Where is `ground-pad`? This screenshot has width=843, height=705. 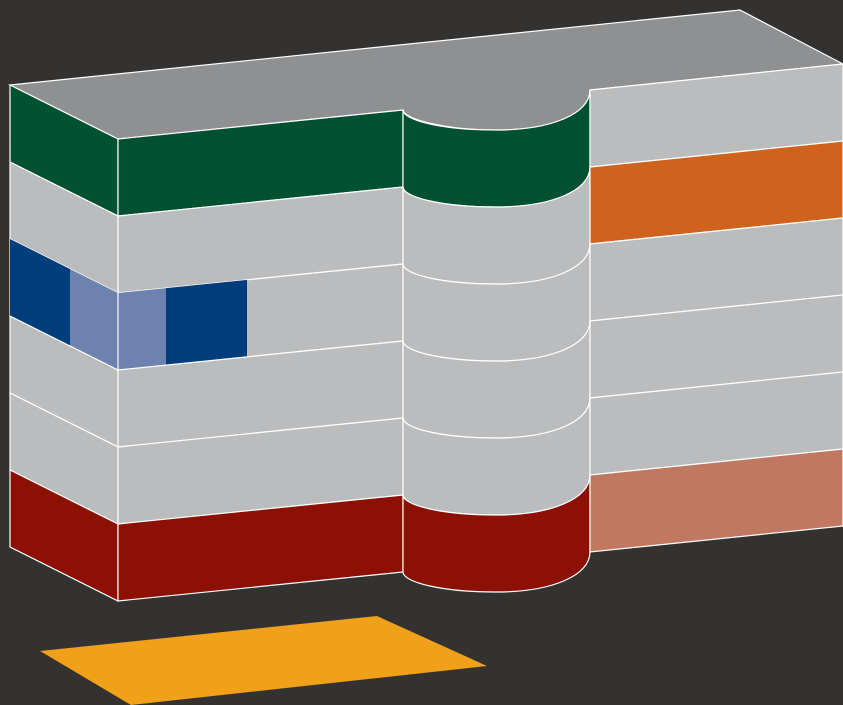 ground-pad is located at coordinates (263, 660).